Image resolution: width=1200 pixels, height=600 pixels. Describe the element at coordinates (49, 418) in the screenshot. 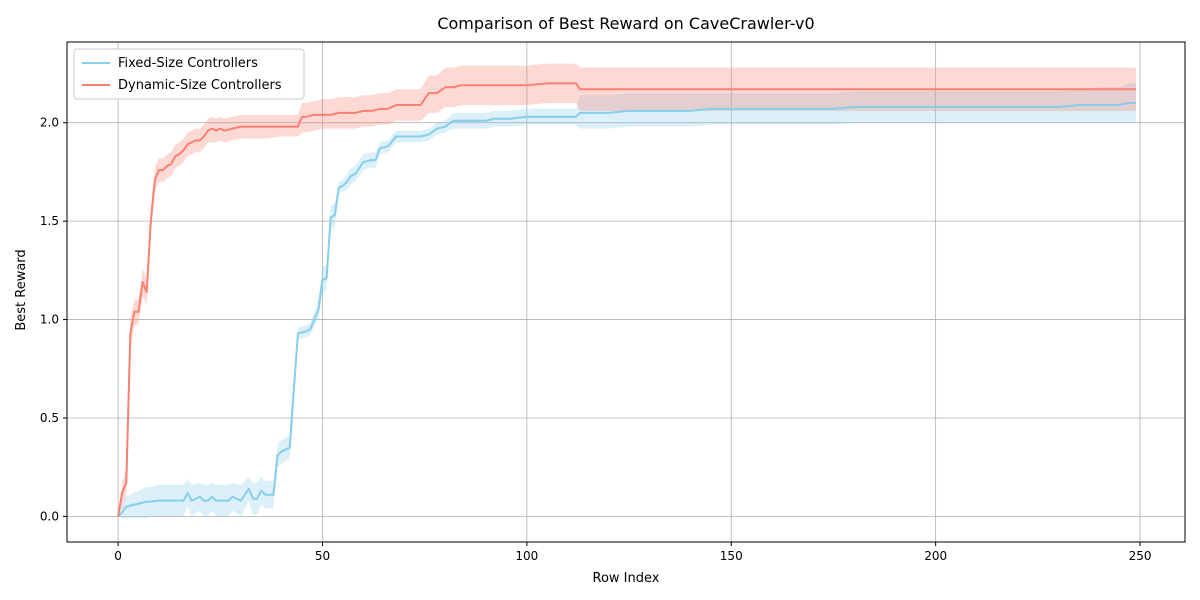

I see `y-tick-label: 0.5` at that location.